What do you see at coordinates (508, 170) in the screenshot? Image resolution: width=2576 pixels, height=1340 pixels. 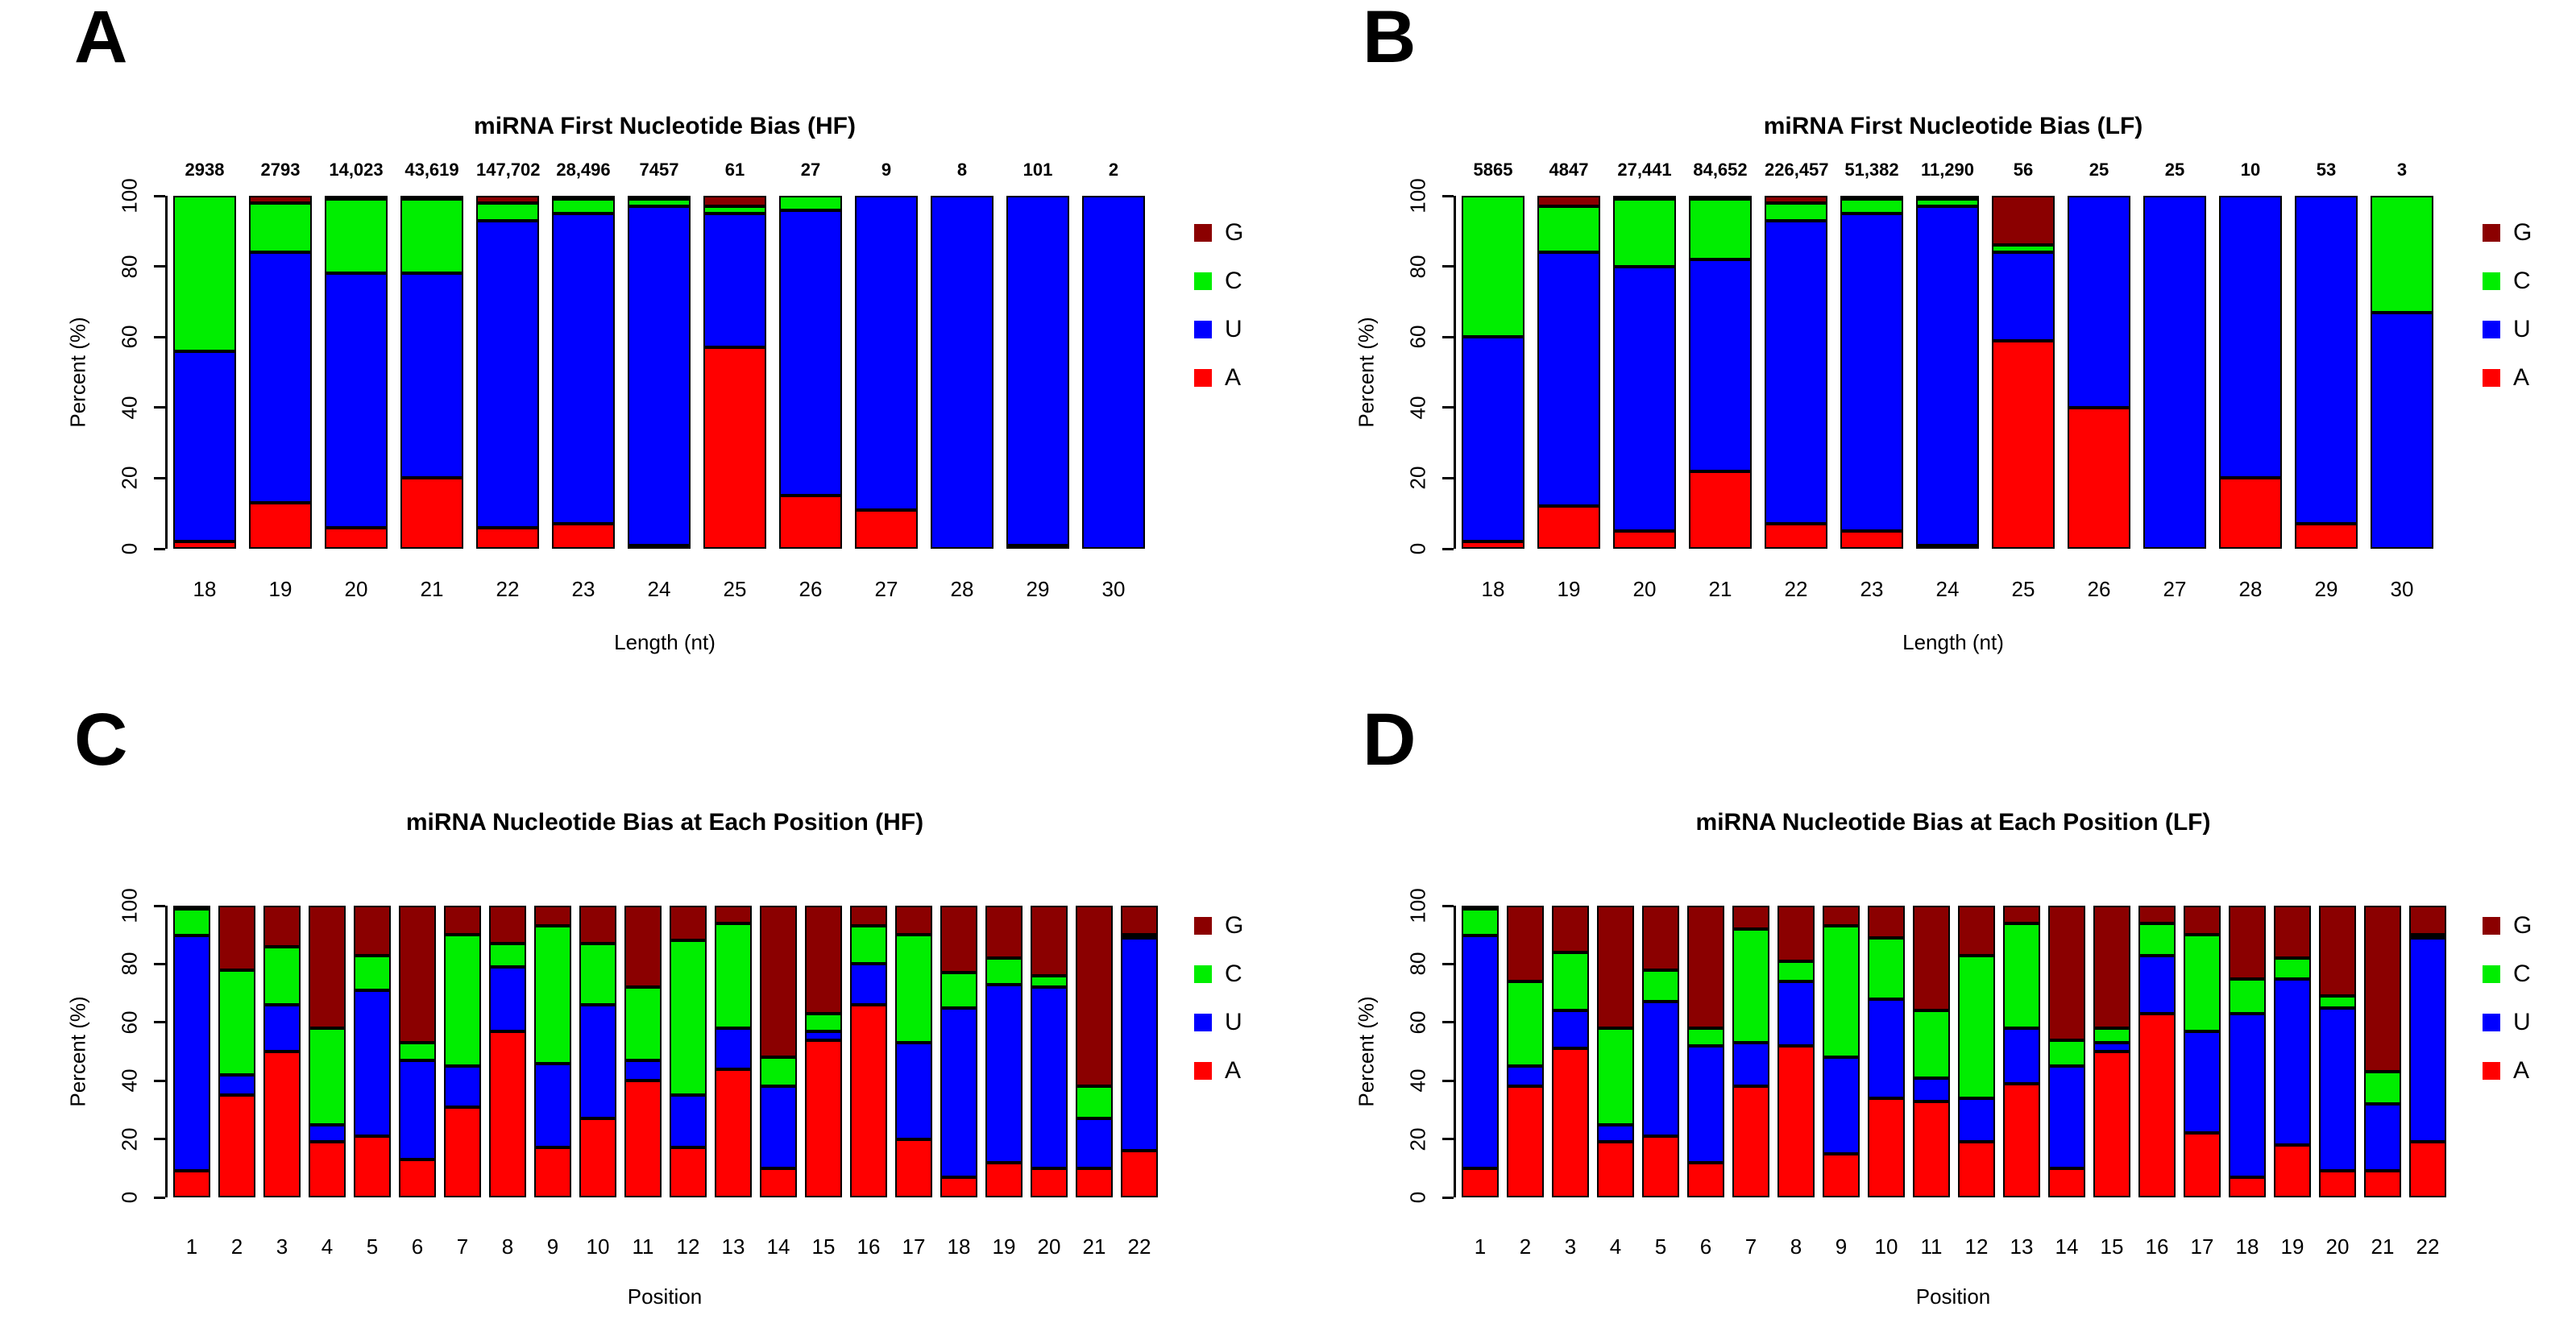 I see `bar-count-label: 147,702` at bounding box center [508, 170].